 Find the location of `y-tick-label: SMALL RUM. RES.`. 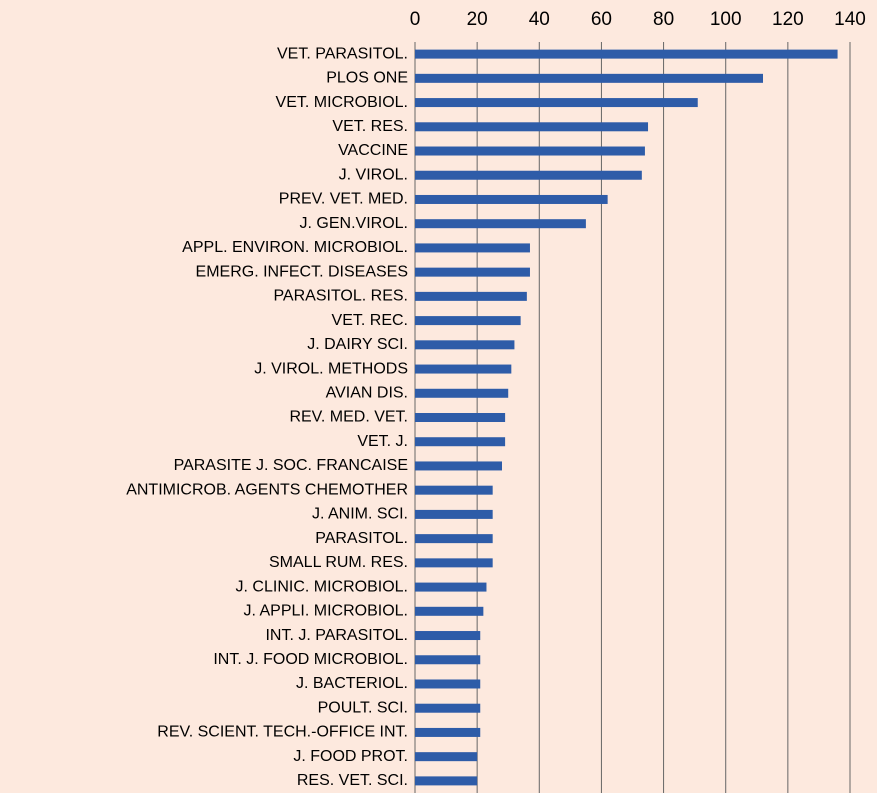

y-tick-label: SMALL RUM. RES. is located at coordinates (338, 562).